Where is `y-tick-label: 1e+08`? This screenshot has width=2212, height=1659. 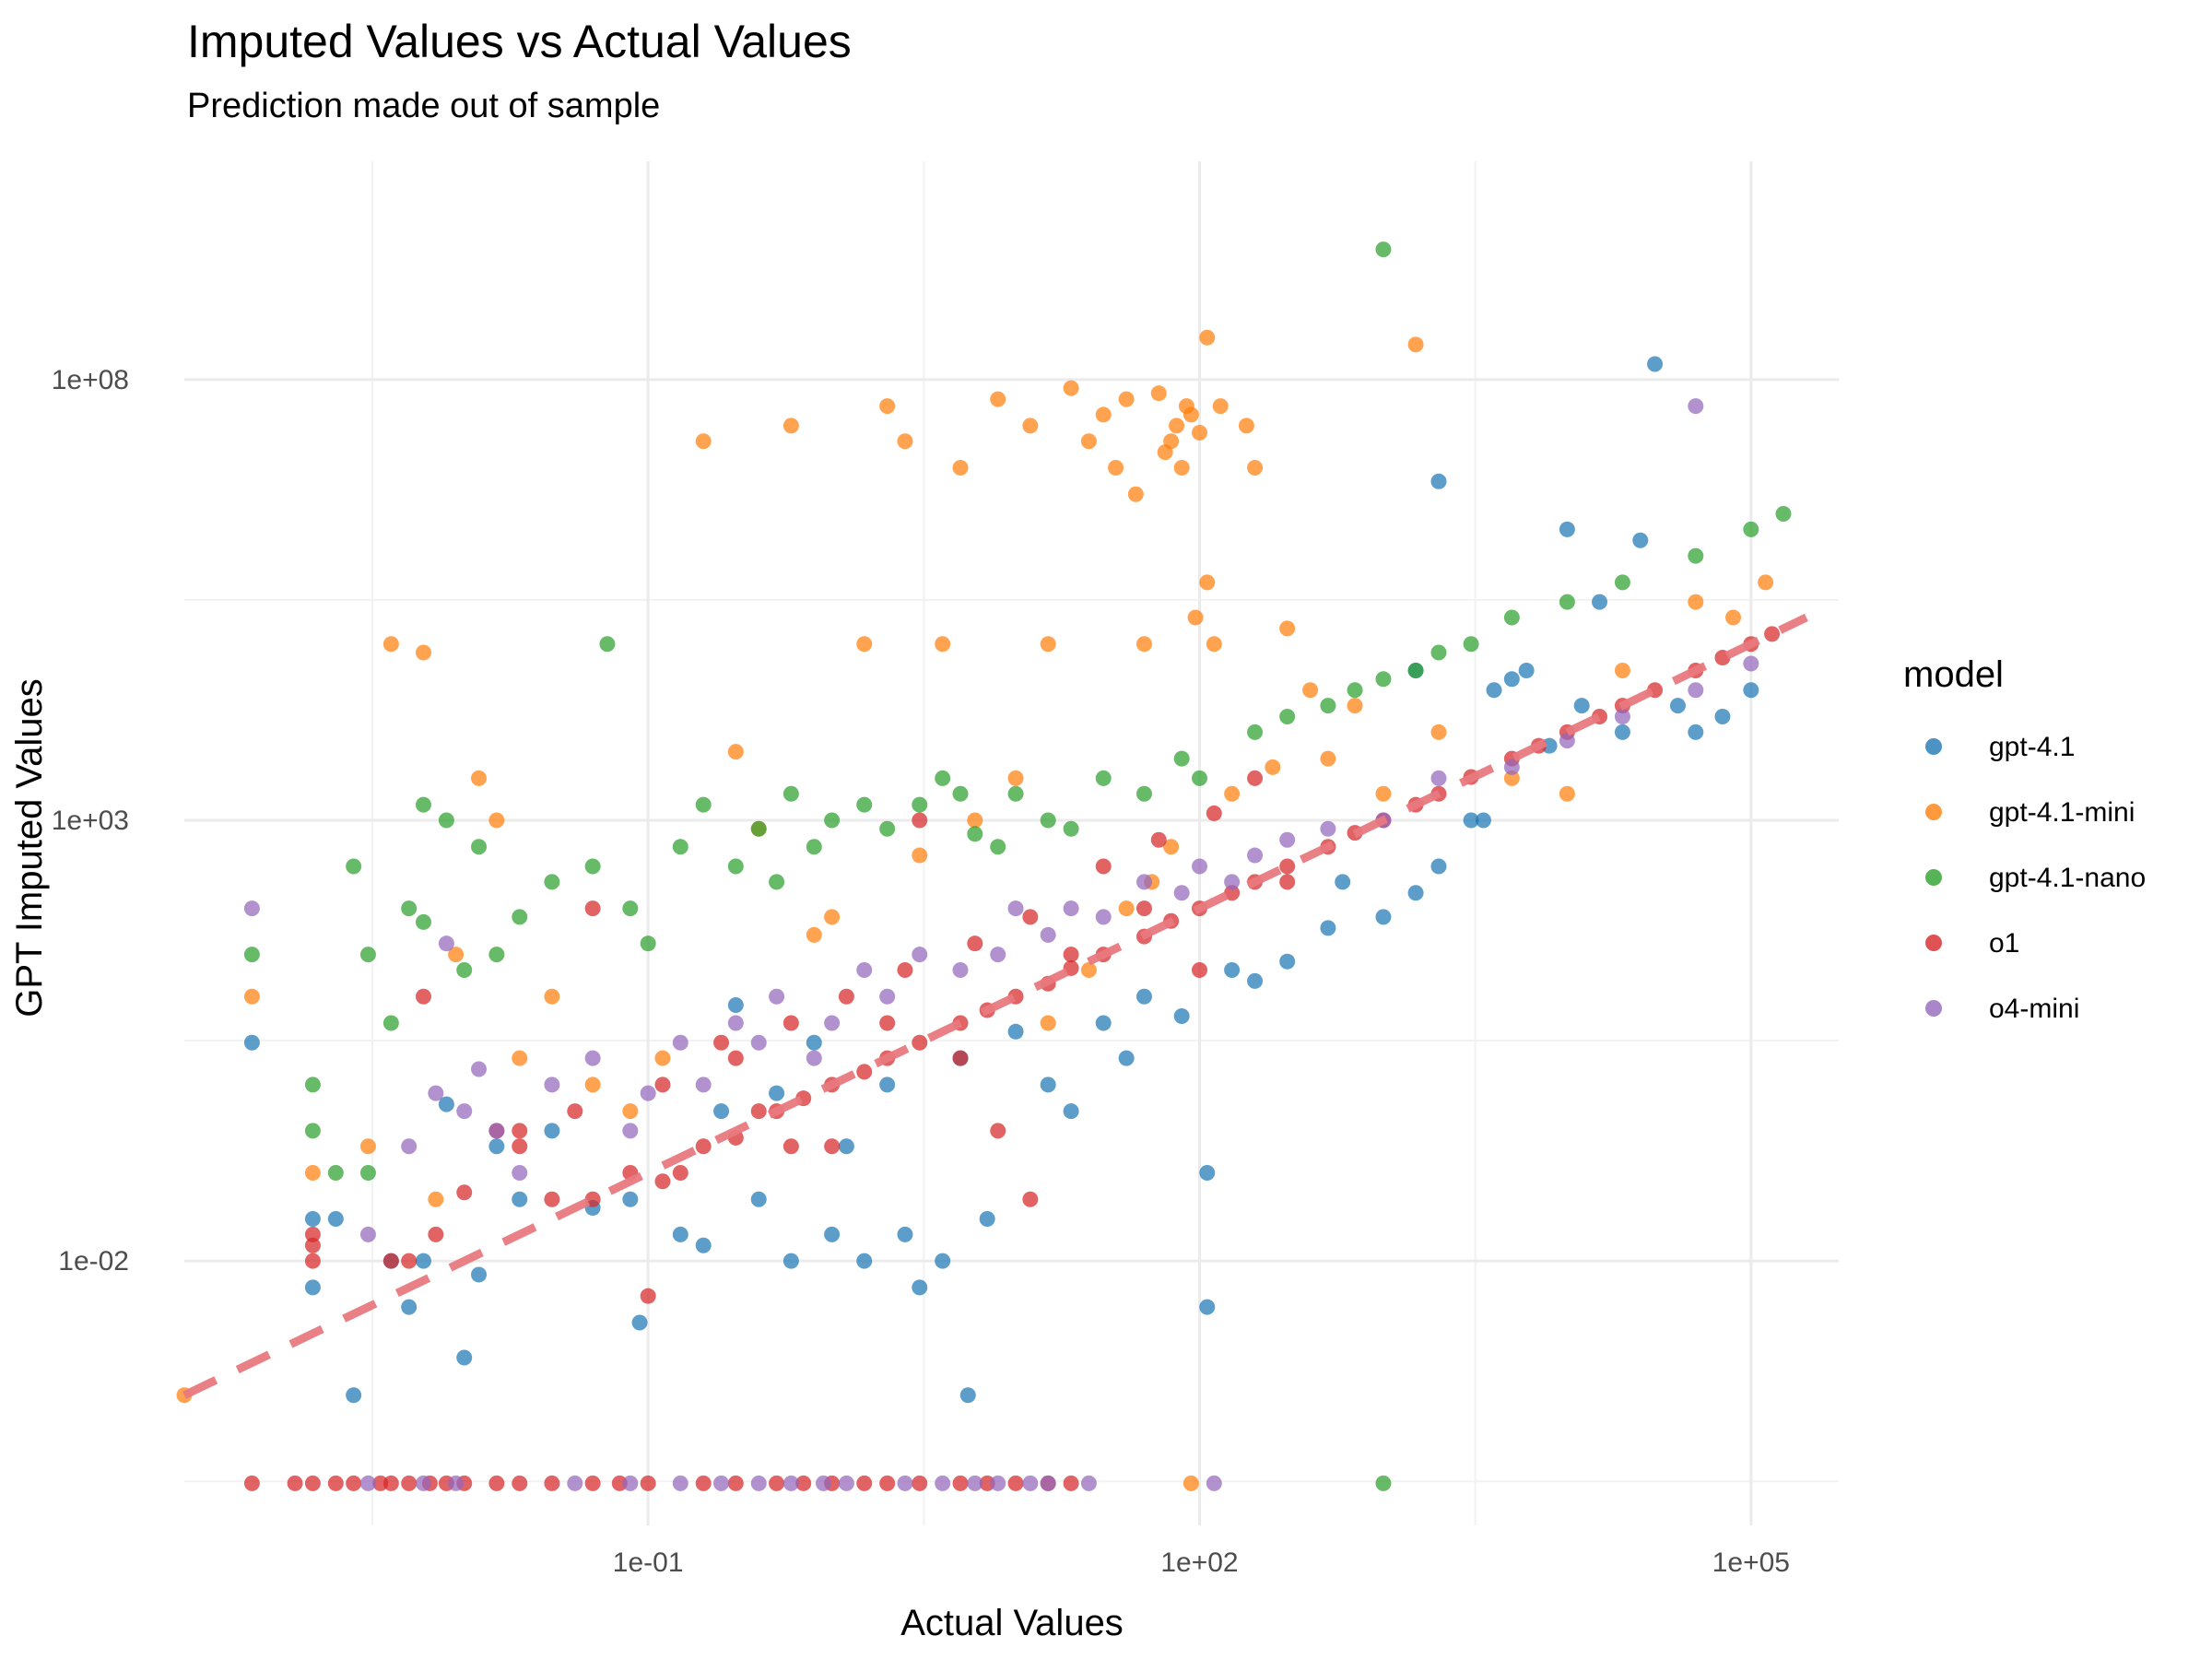 y-tick-label: 1e+08 is located at coordinates (90, 380).